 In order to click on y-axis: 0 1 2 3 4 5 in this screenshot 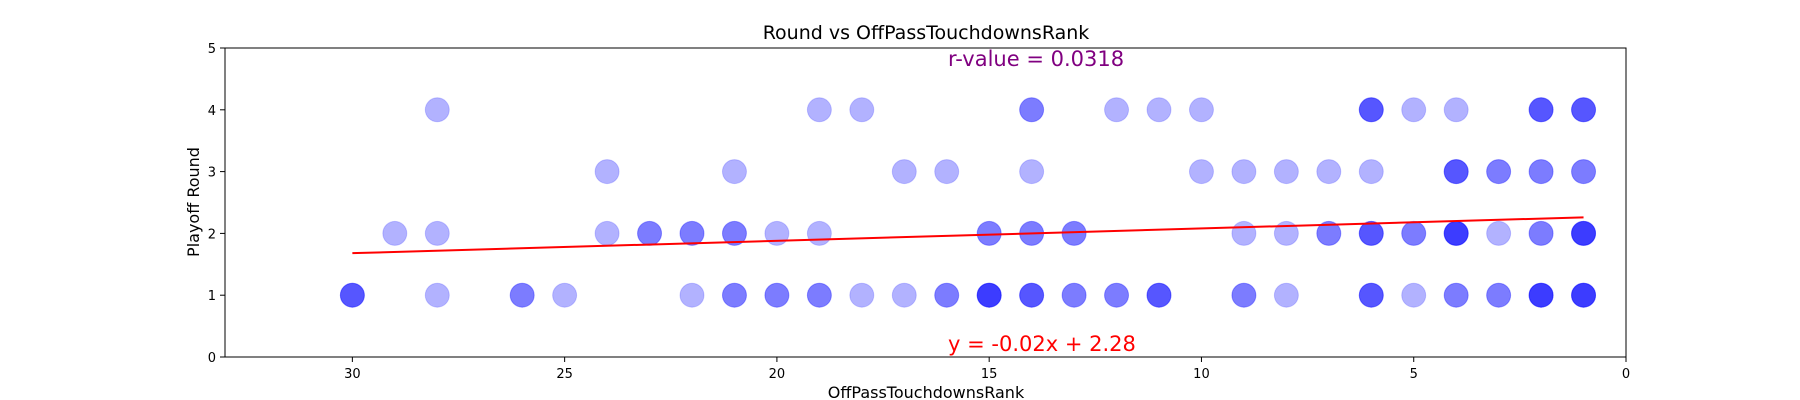, I will do `click(216, 204)`.